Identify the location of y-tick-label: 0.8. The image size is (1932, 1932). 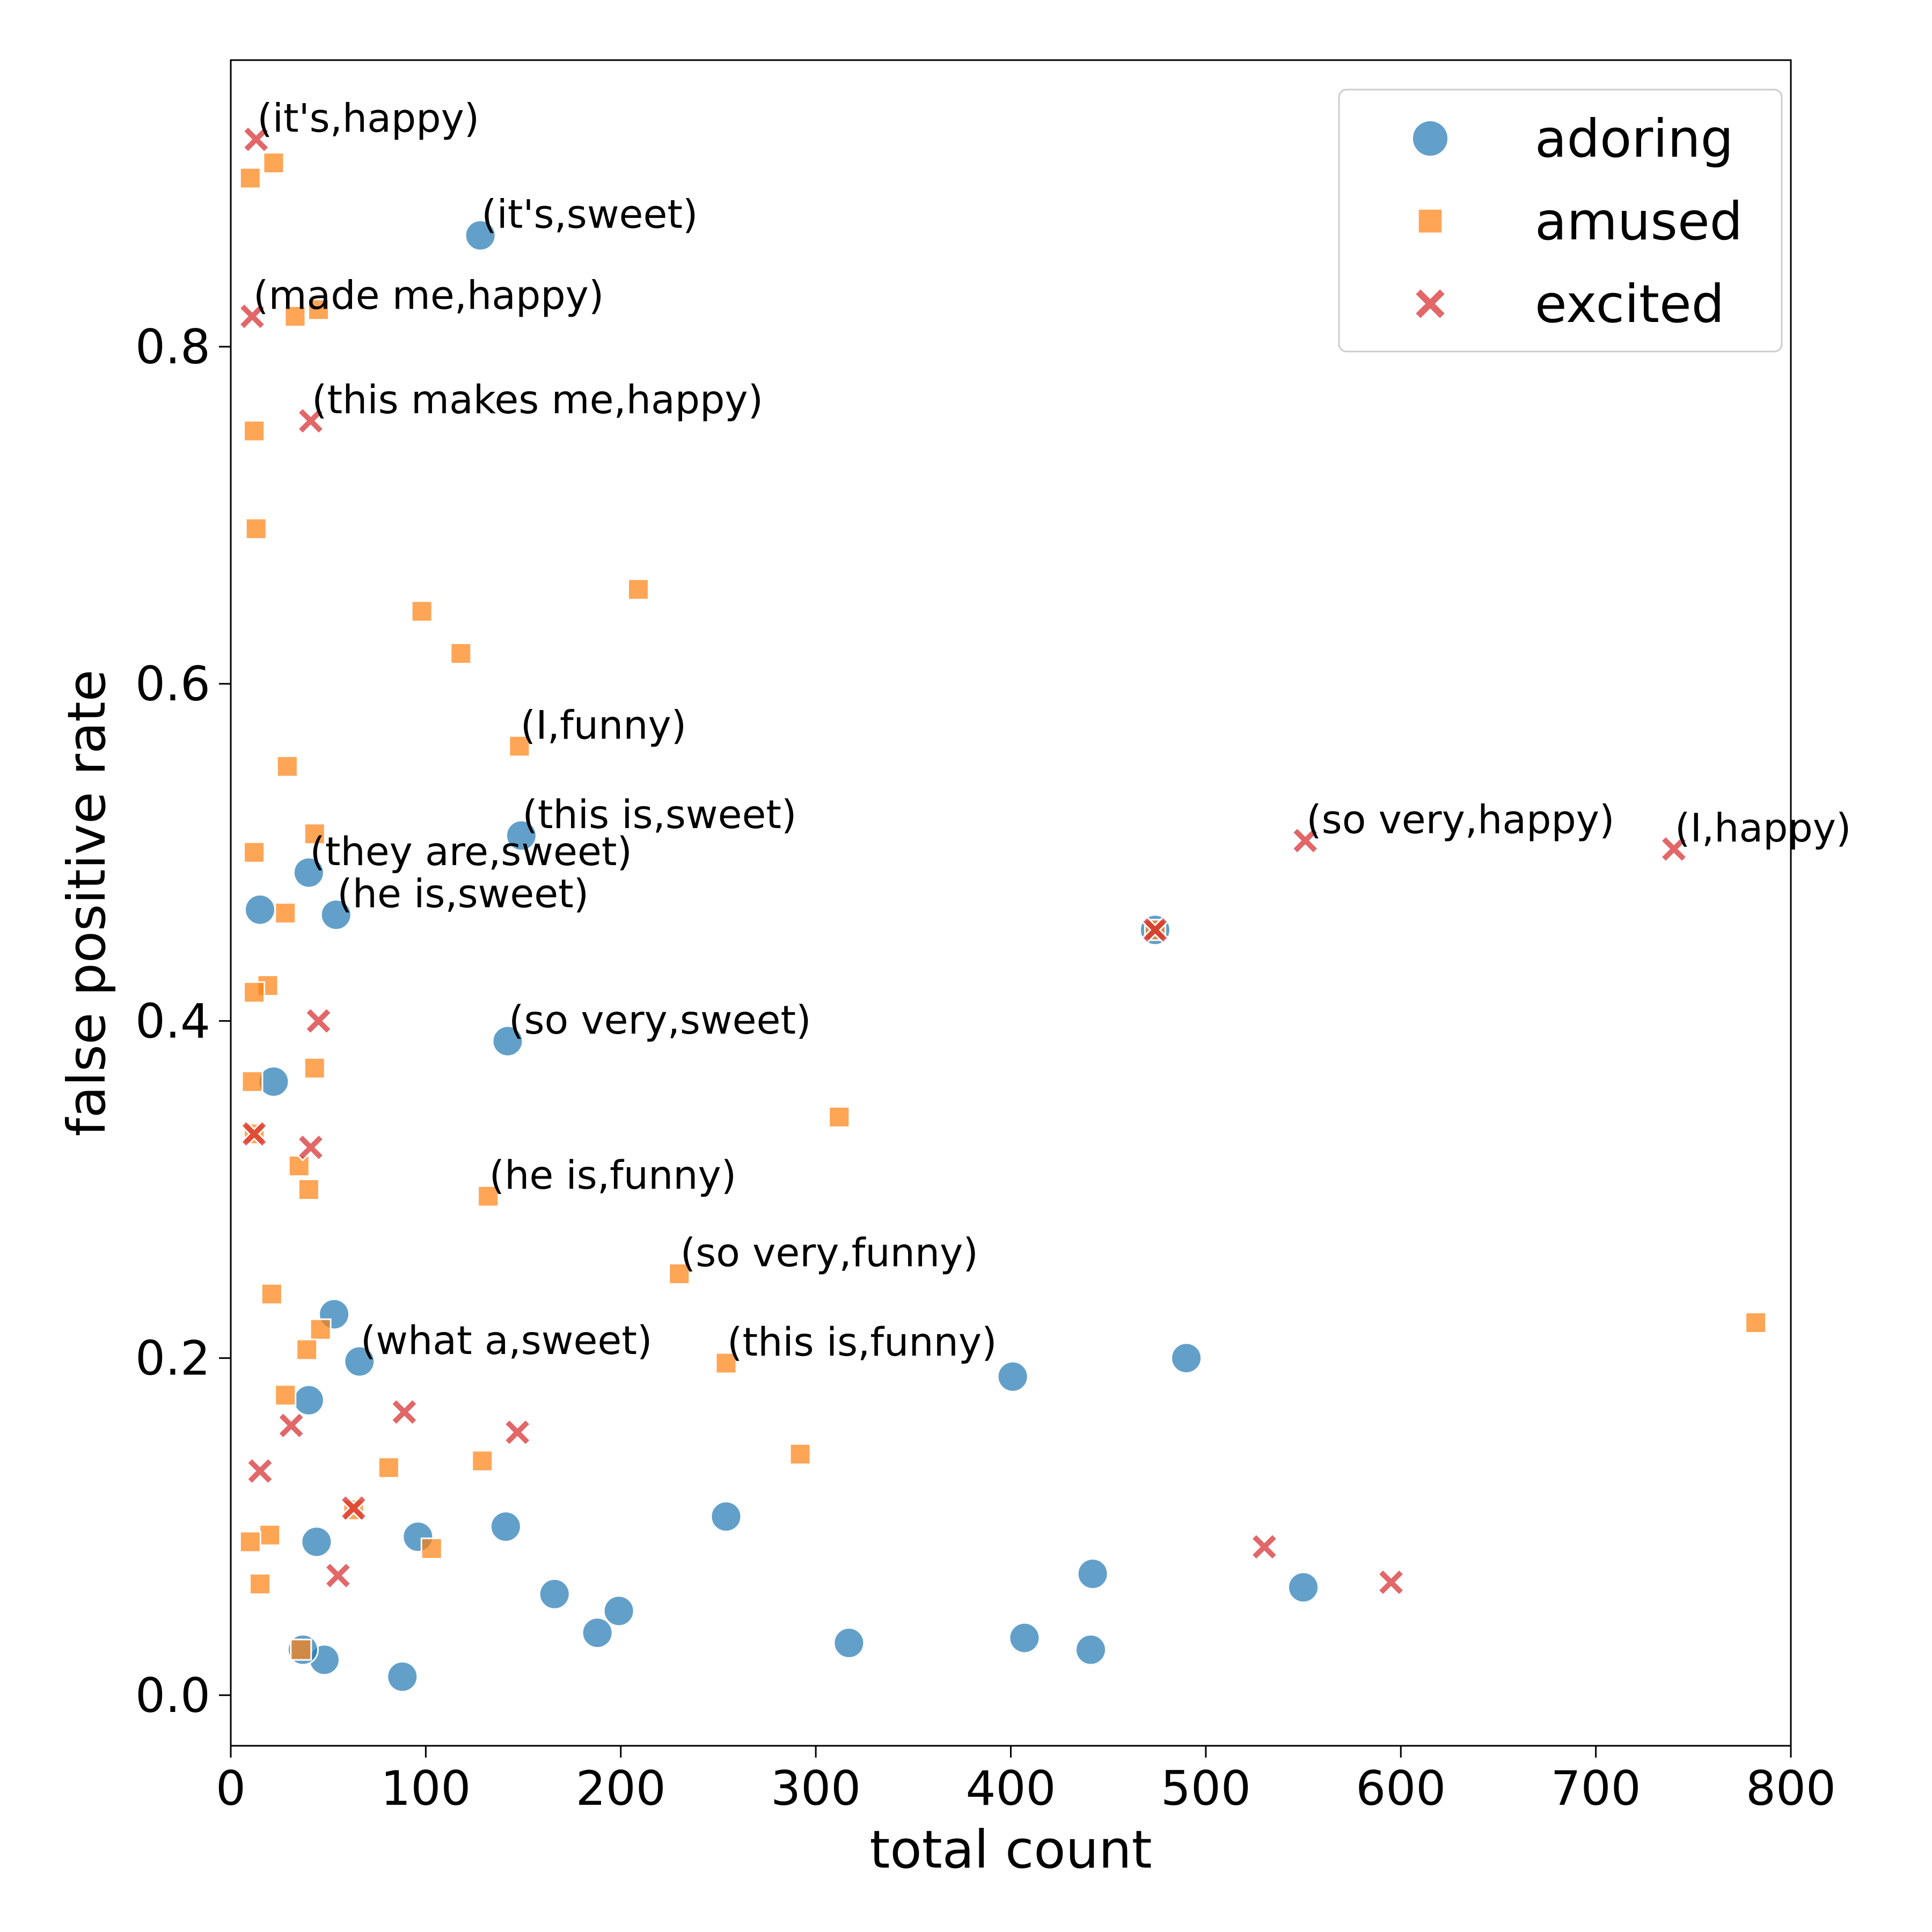
(172, 347).